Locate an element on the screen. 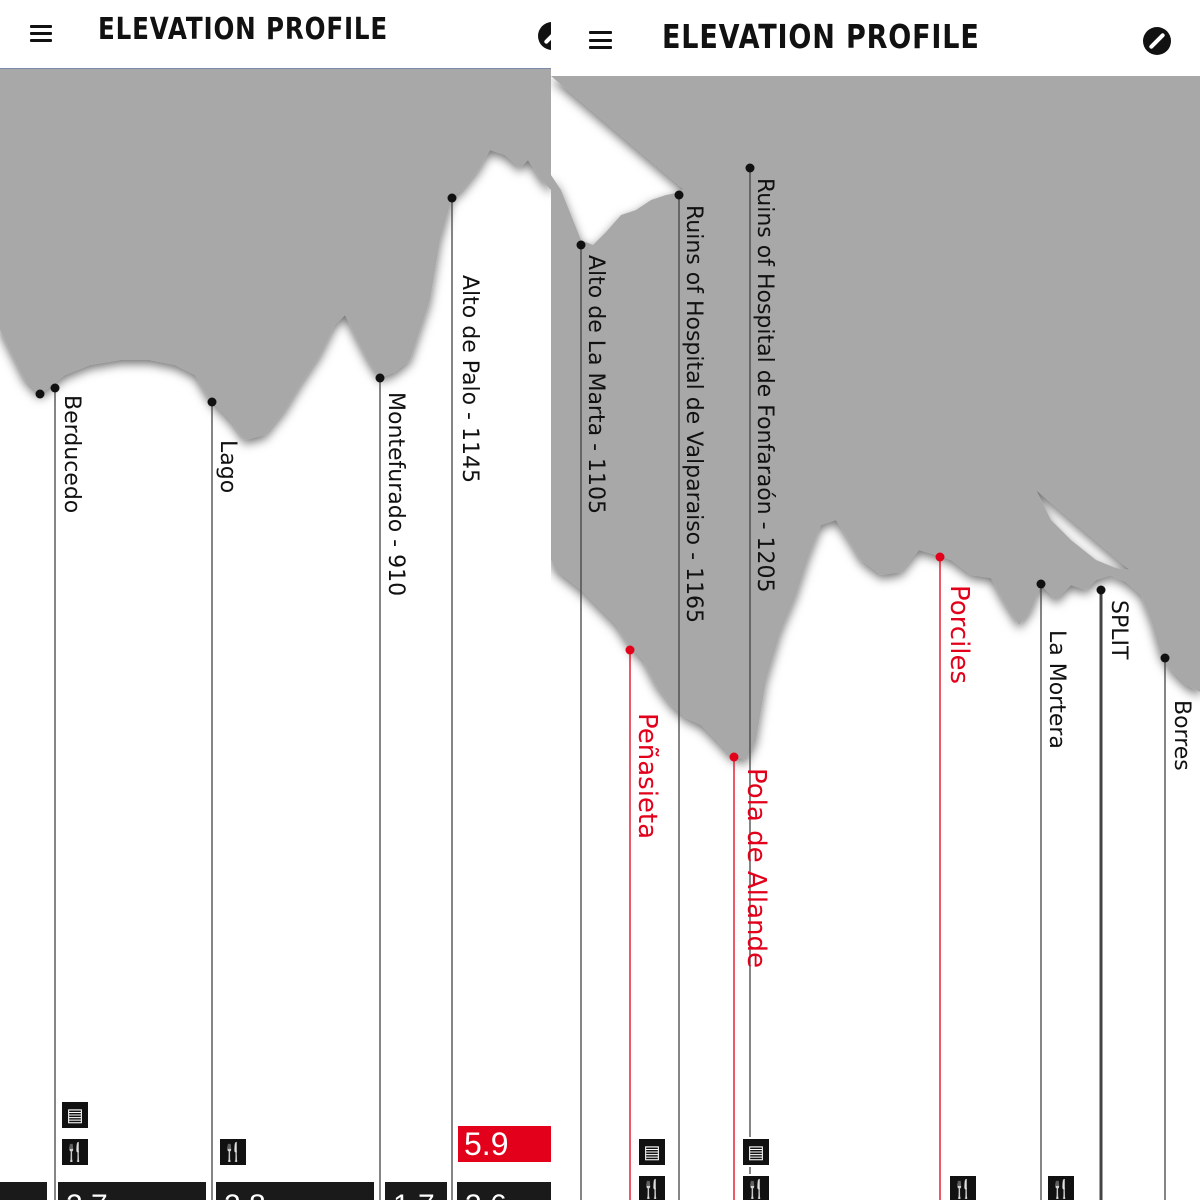 The width and height of the screenshot is (1200, 1200). sky-area is located at coordinates (275, 254).